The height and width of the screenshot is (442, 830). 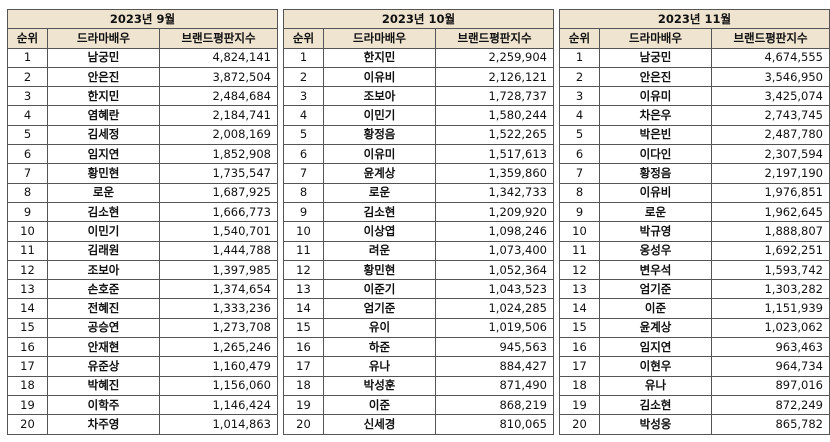 I want to click on actor-name-cell: 공승연, so click(x=103, y=328).